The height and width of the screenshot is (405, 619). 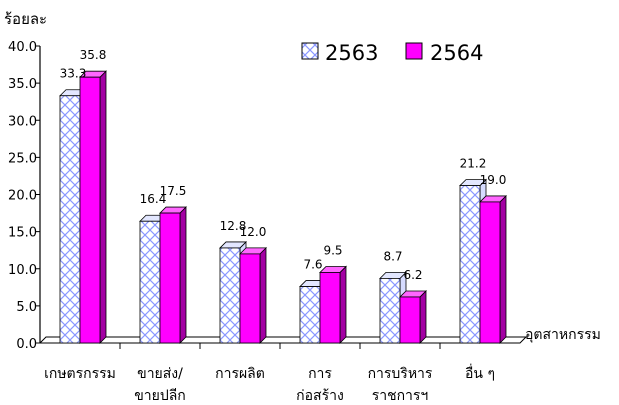 What do you see at coordinates (253, 232) in the screenshot?
I see `data-label-2564-2: 12.0` at bounding box center [253, 232].